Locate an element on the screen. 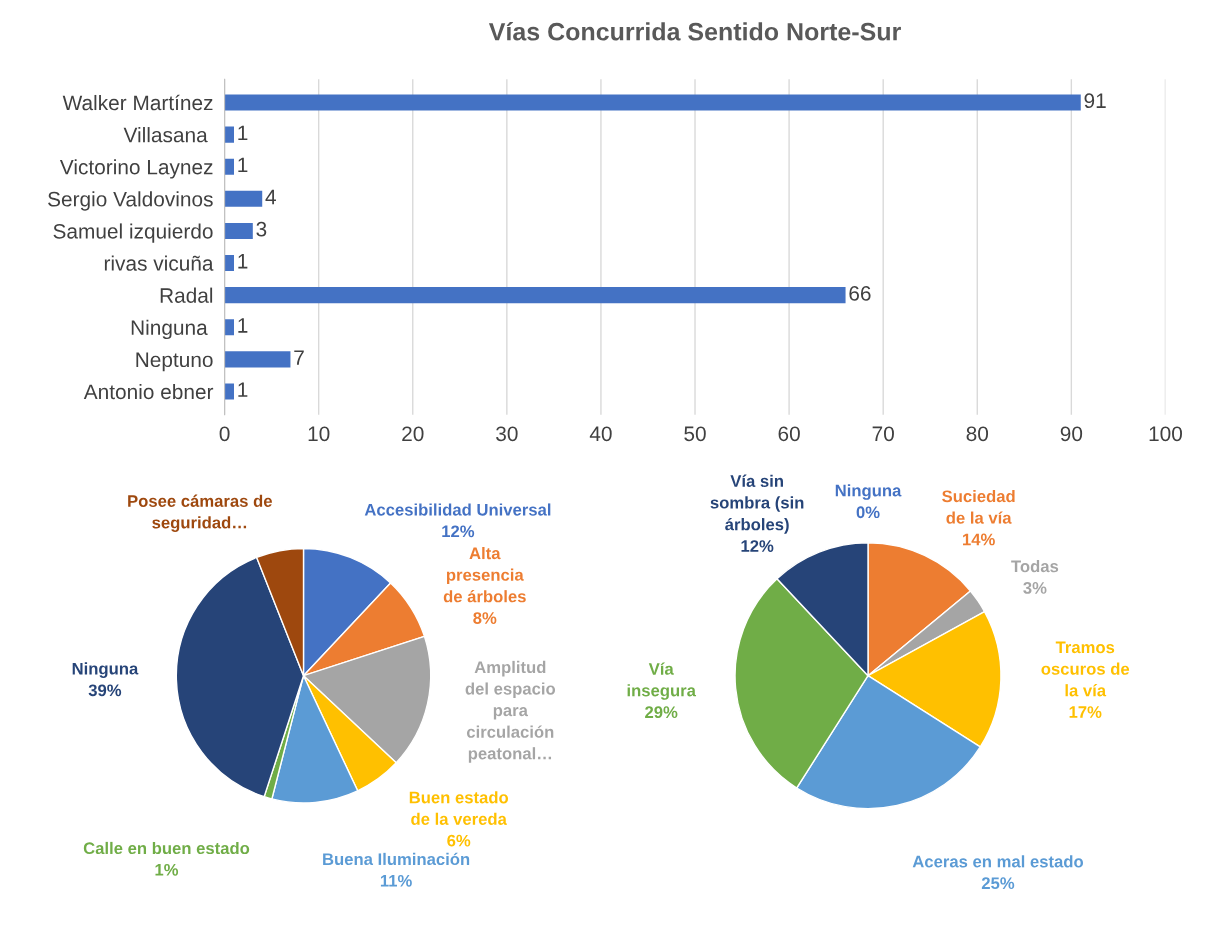 The image size is (1214, 932). x-tick-label: 70 is located at coordinates (883, 434).